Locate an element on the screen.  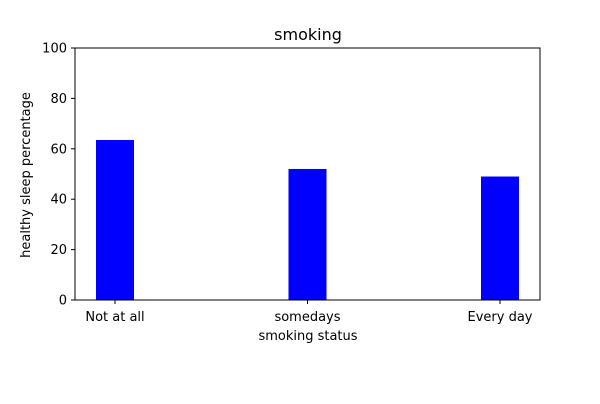
x-tick-label: somedays is located at coordinates (307, 317).